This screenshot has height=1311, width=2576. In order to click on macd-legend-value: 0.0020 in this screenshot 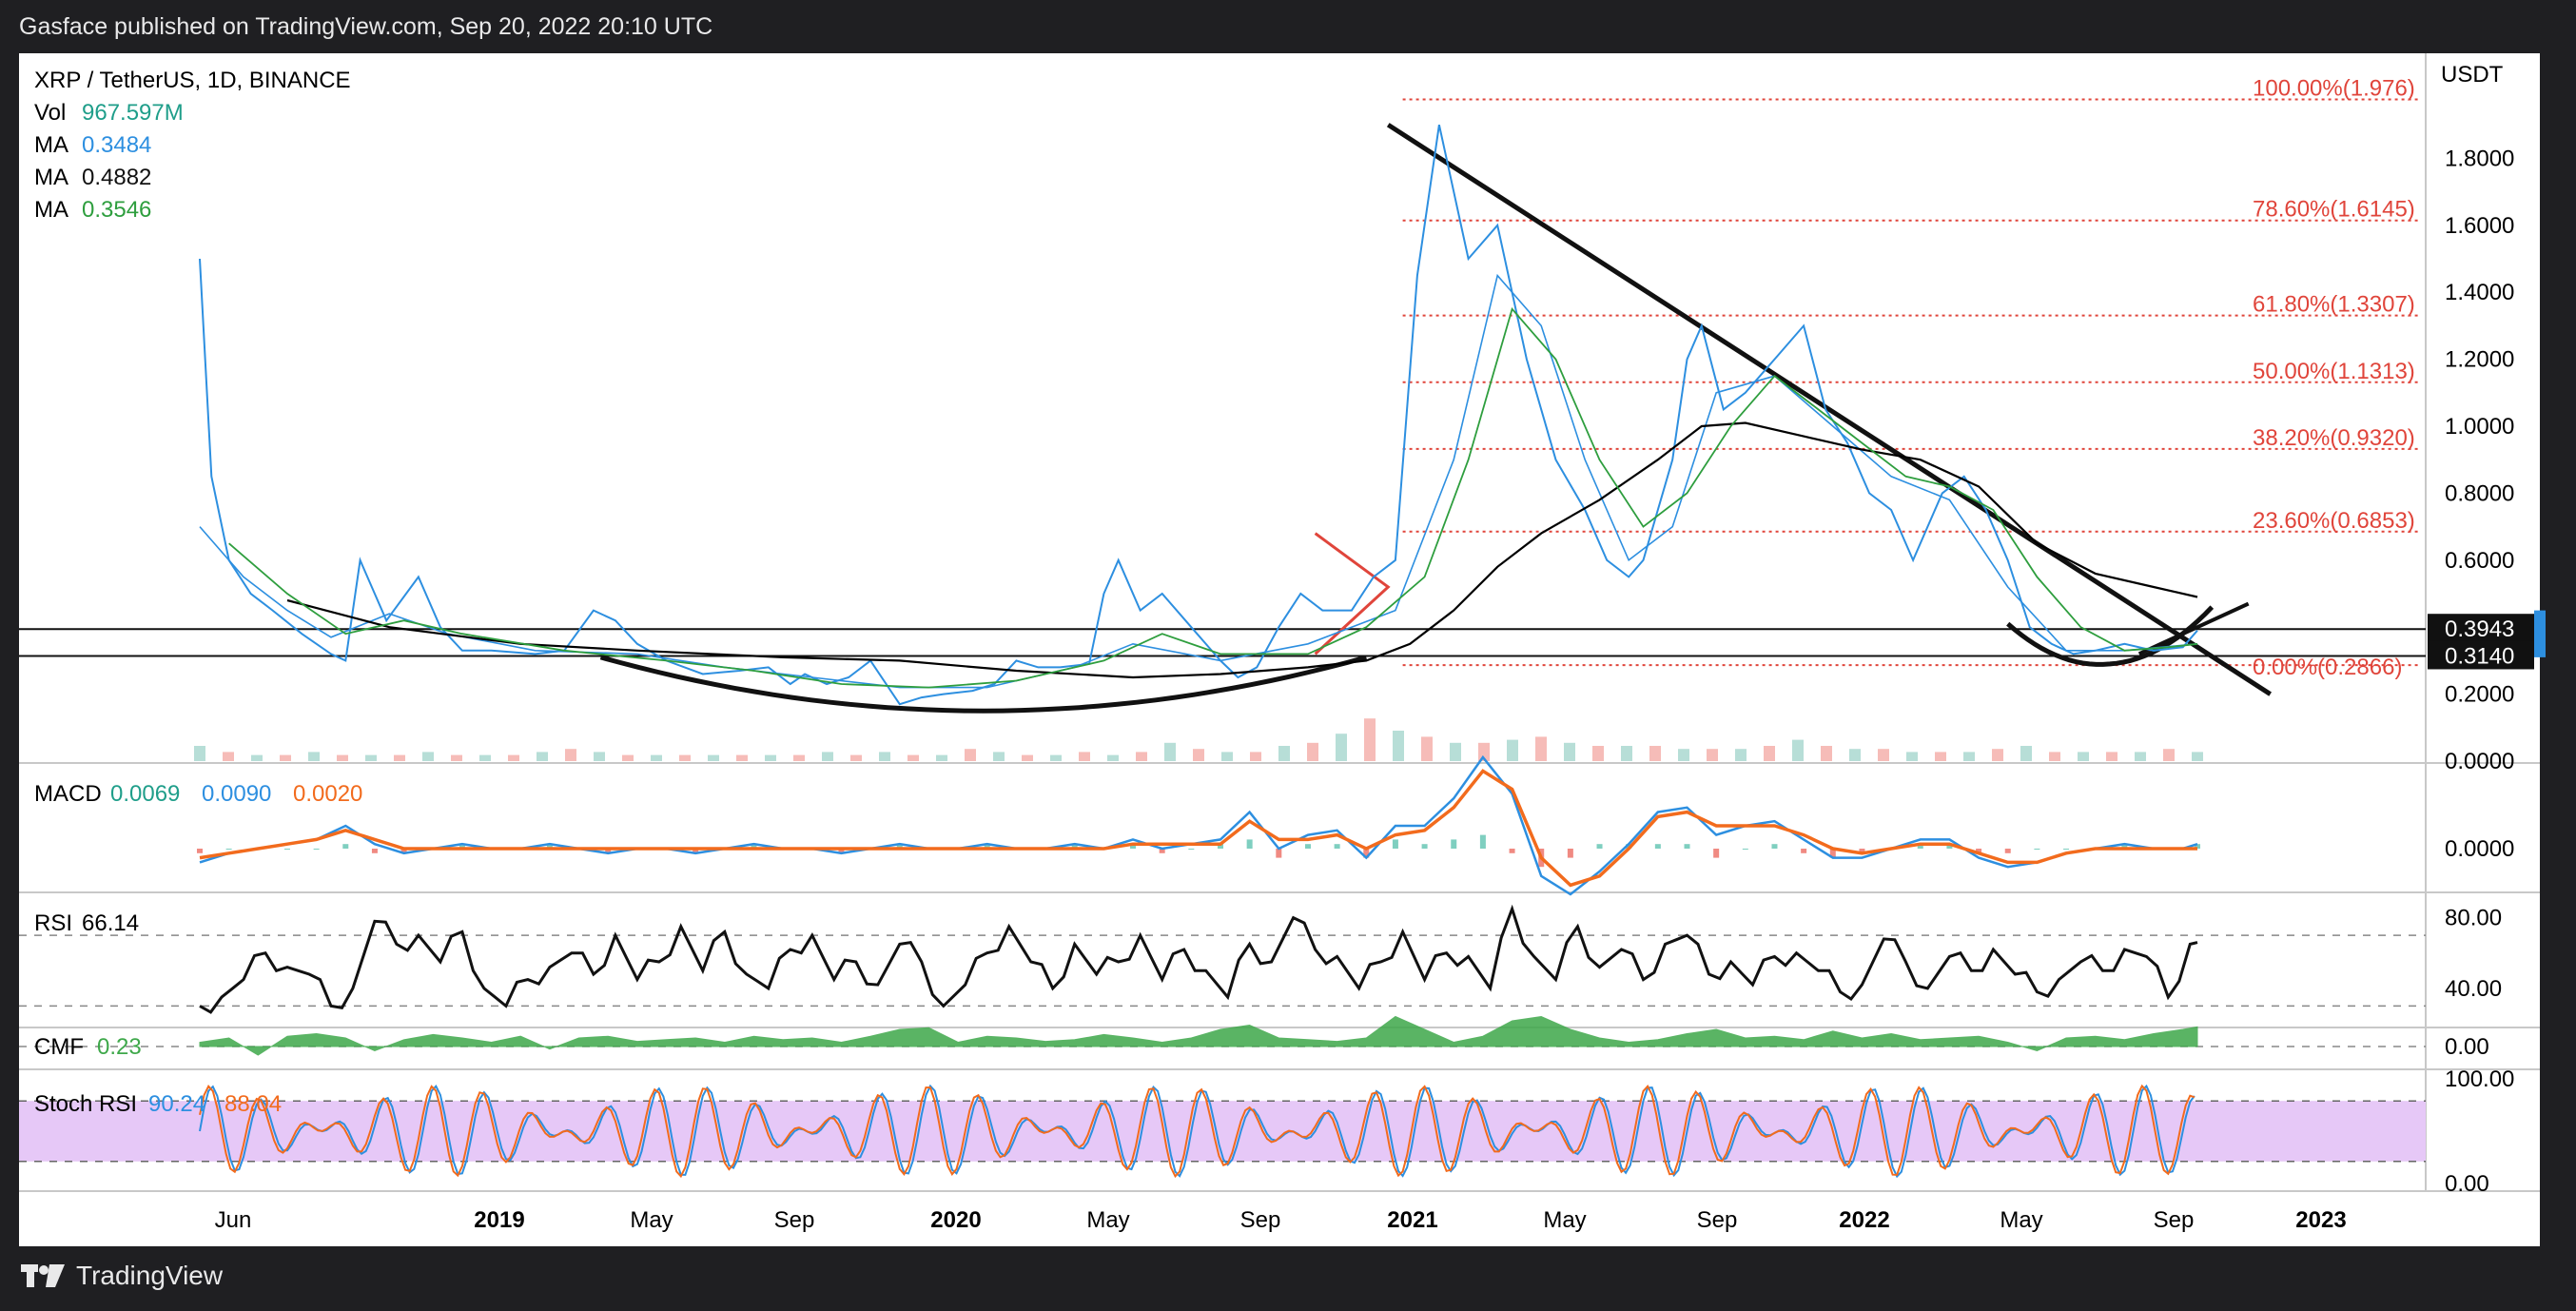, I will do `click(328, 794)`.